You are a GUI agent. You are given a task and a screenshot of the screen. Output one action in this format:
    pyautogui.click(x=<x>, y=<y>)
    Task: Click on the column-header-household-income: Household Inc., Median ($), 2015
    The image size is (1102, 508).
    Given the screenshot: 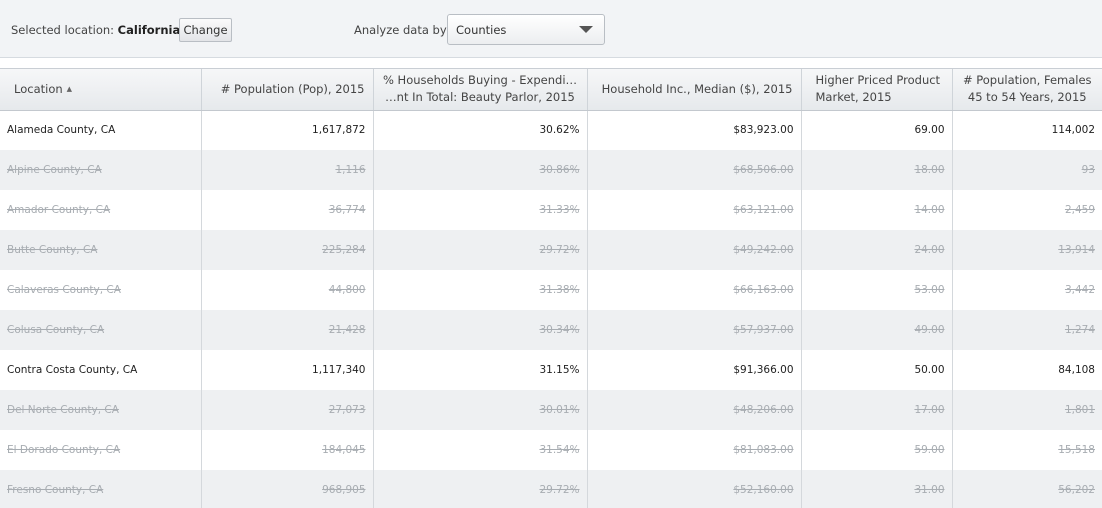 What is the action you would take?
    pyautogui.click(x=694, y=90)
    